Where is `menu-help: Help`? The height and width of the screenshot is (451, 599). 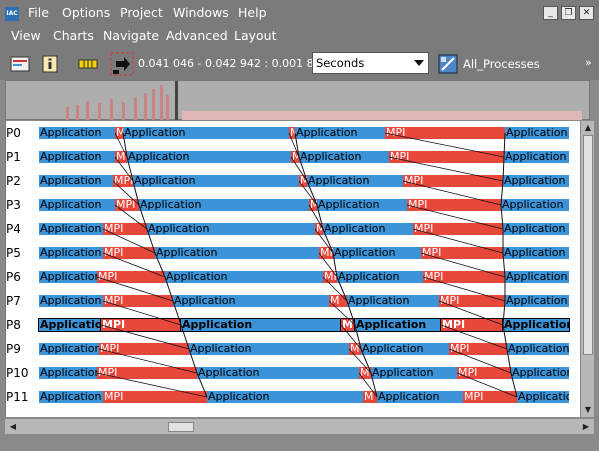 menu-help: Help is located at coordinates (252, 12).